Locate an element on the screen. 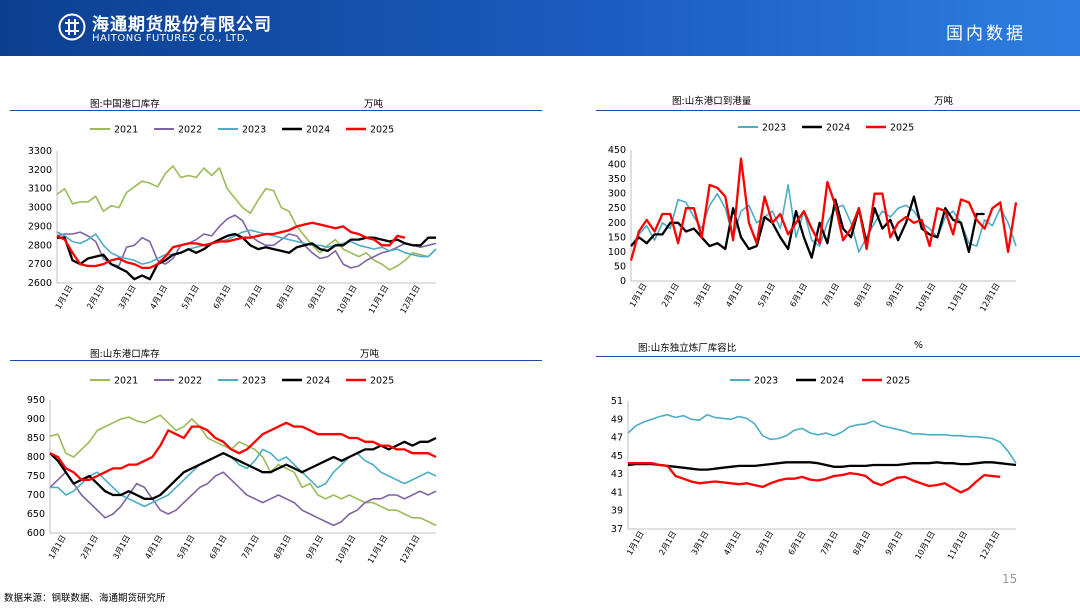 This screenshot has width=1080, height=608. y-tick-label: 200 is located at coordinates (617, 223).